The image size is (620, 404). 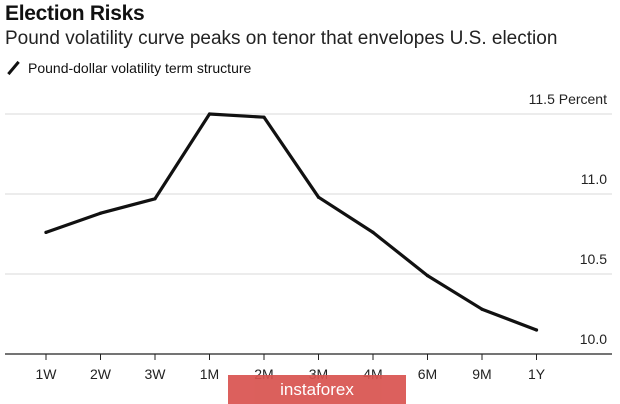 What do you see at coordinates (593, 339) in the screenshot?
I see `y-tick-label: 10.0` at bounding box center [593, 339].